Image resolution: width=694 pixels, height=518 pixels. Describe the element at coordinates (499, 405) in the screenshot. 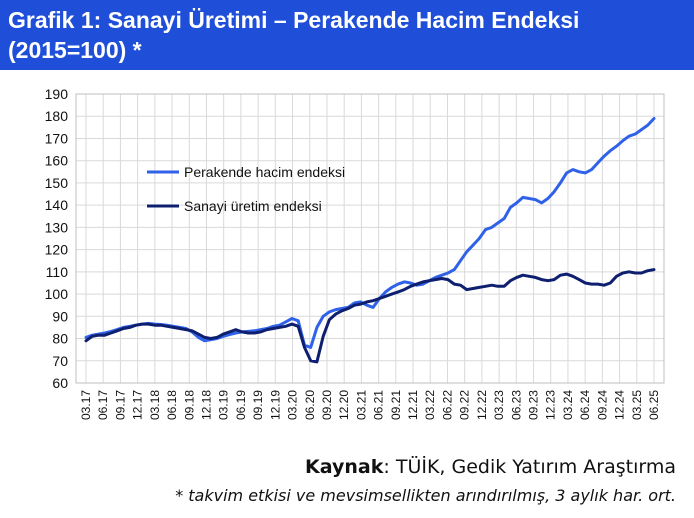

I see `x-tick-label: 03.23` at that location.